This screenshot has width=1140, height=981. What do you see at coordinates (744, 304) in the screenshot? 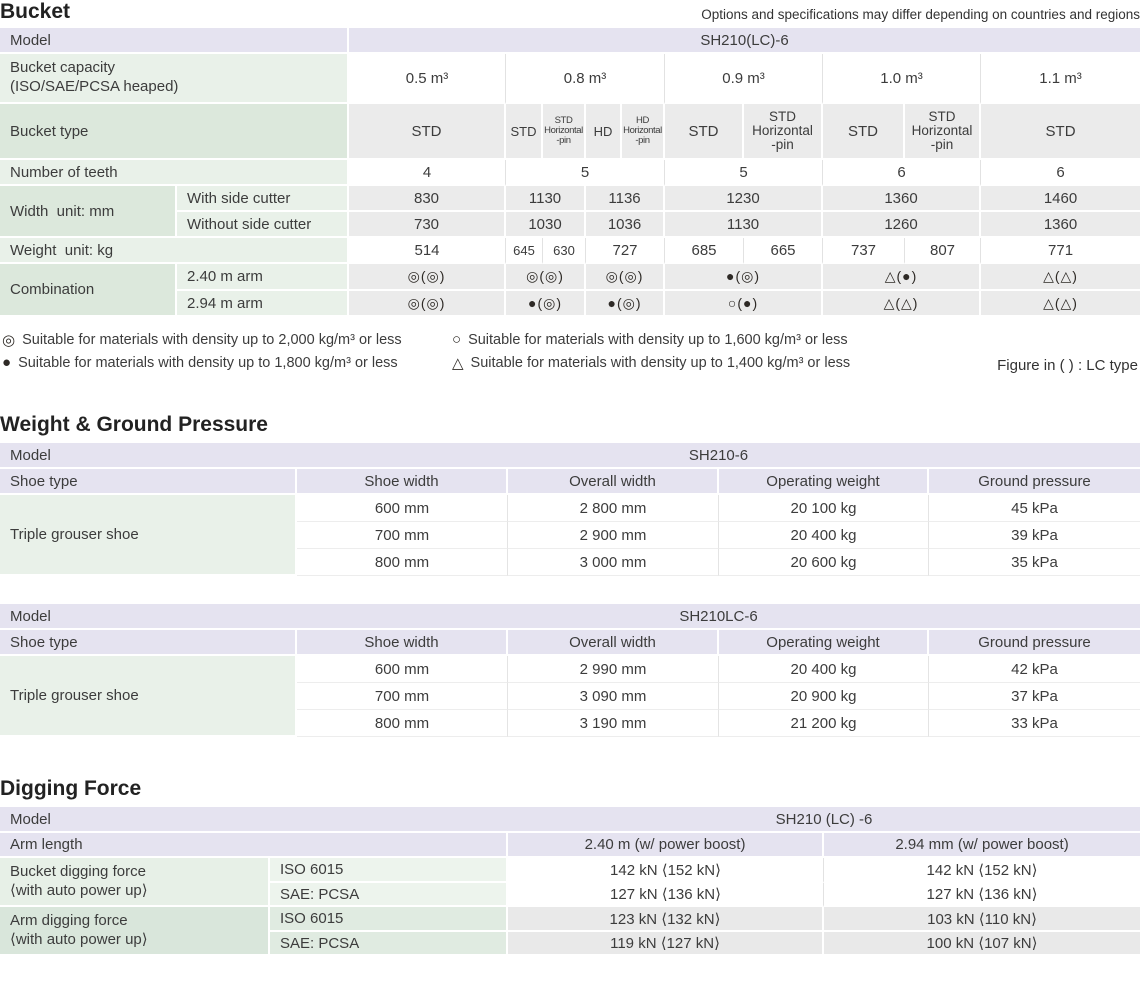
I see `combination-cell: ○(●)` at bounding box center [744, 304].